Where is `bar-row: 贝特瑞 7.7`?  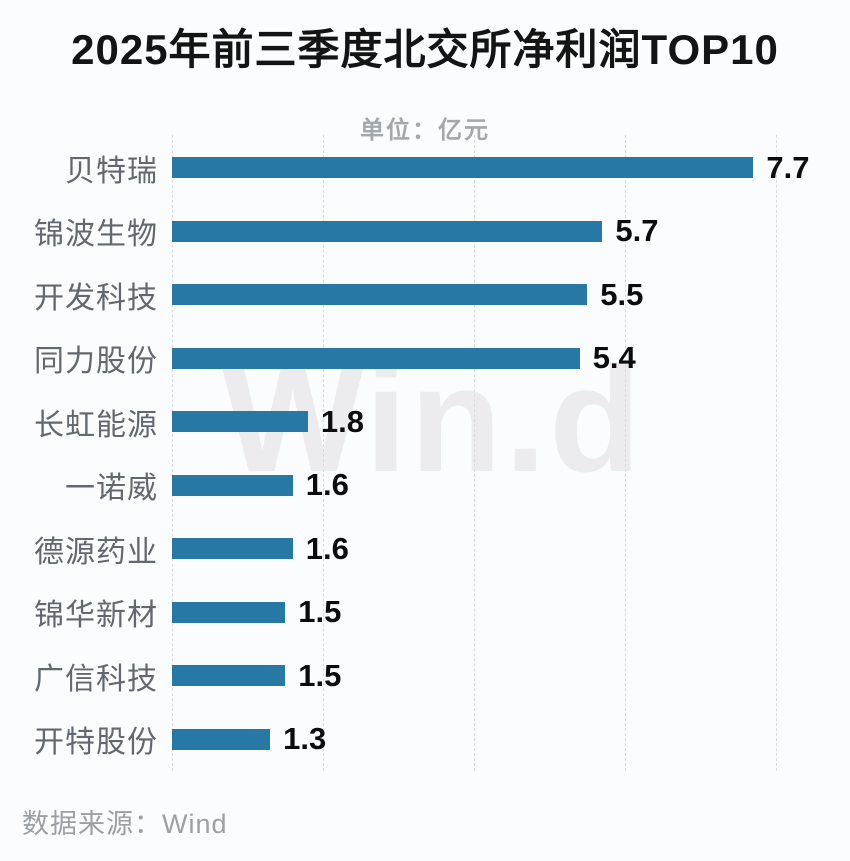
bar-row: 贝特瑞 7.7 is located at coordinates (425, 168).